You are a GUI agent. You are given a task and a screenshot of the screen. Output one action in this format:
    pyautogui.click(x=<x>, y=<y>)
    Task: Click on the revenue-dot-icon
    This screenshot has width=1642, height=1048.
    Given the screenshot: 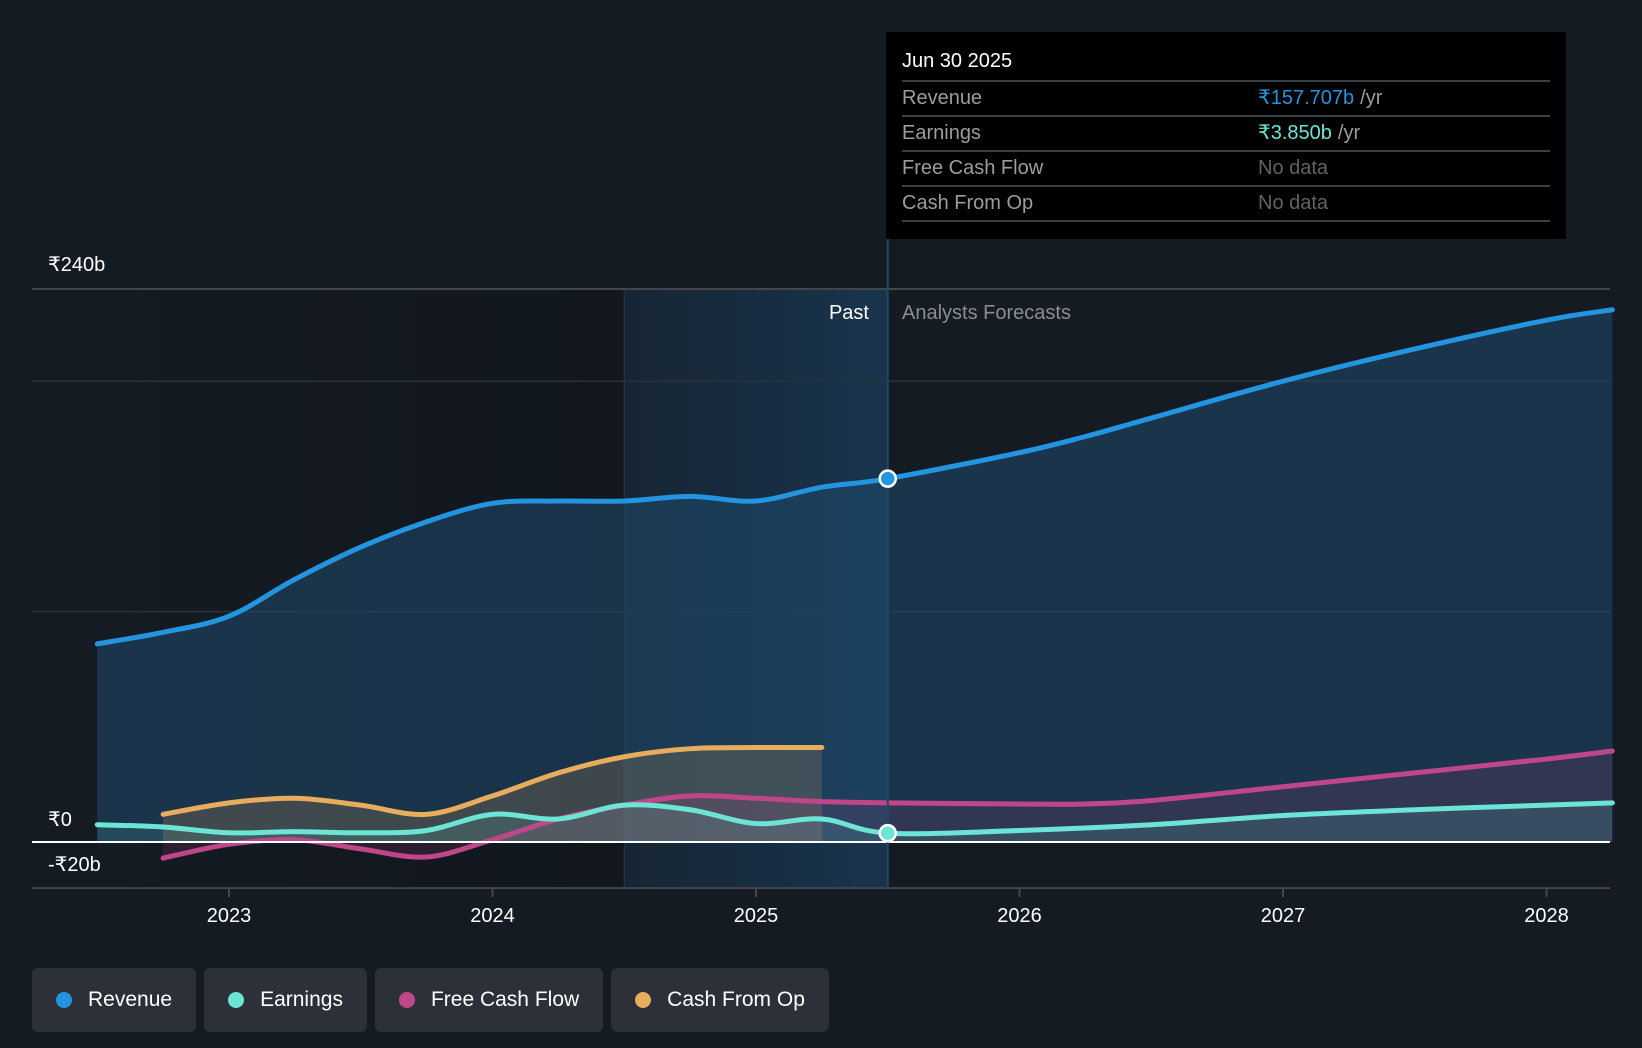 What is the action you would take?
    pyautogui.click(x=64, y=1000)
    